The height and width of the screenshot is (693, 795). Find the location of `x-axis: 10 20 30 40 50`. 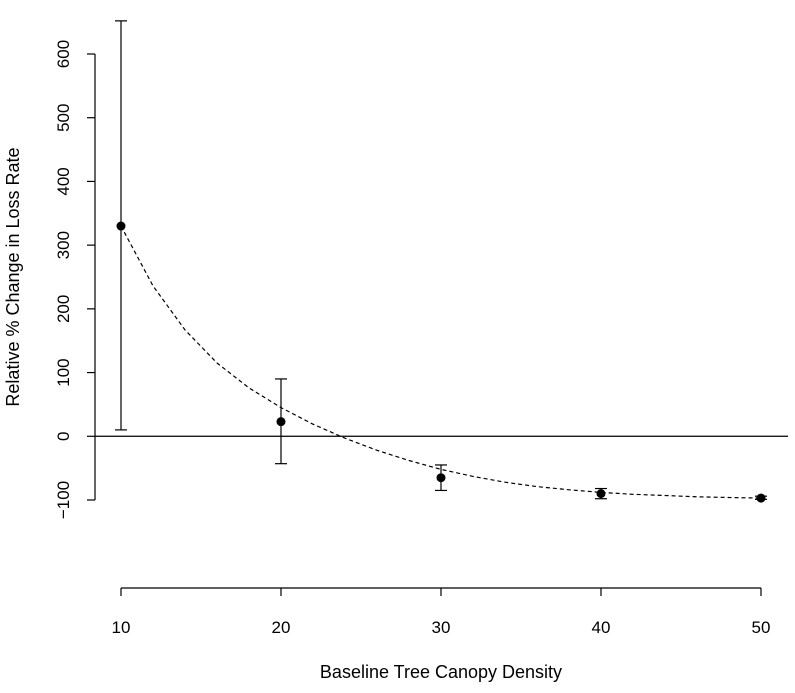

x-axis: 10 20 30 40 50 is located at coordinates (441, 612).